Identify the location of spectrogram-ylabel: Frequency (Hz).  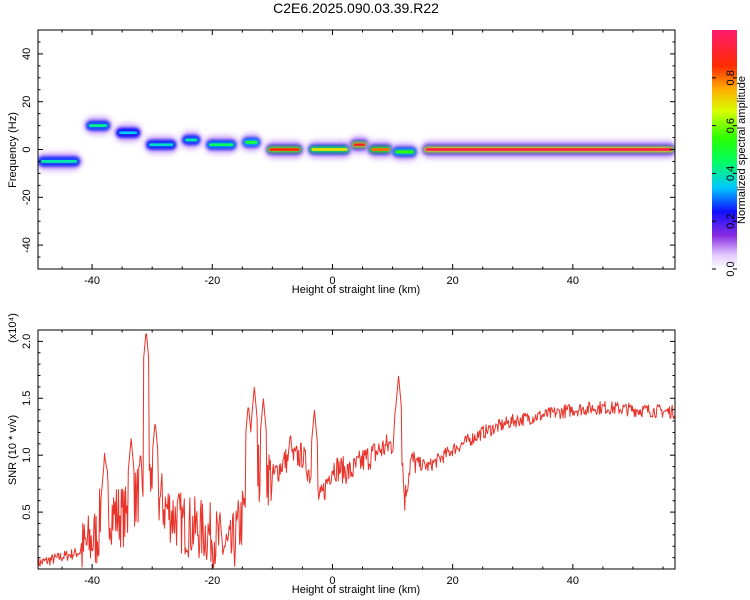
(13, 150).